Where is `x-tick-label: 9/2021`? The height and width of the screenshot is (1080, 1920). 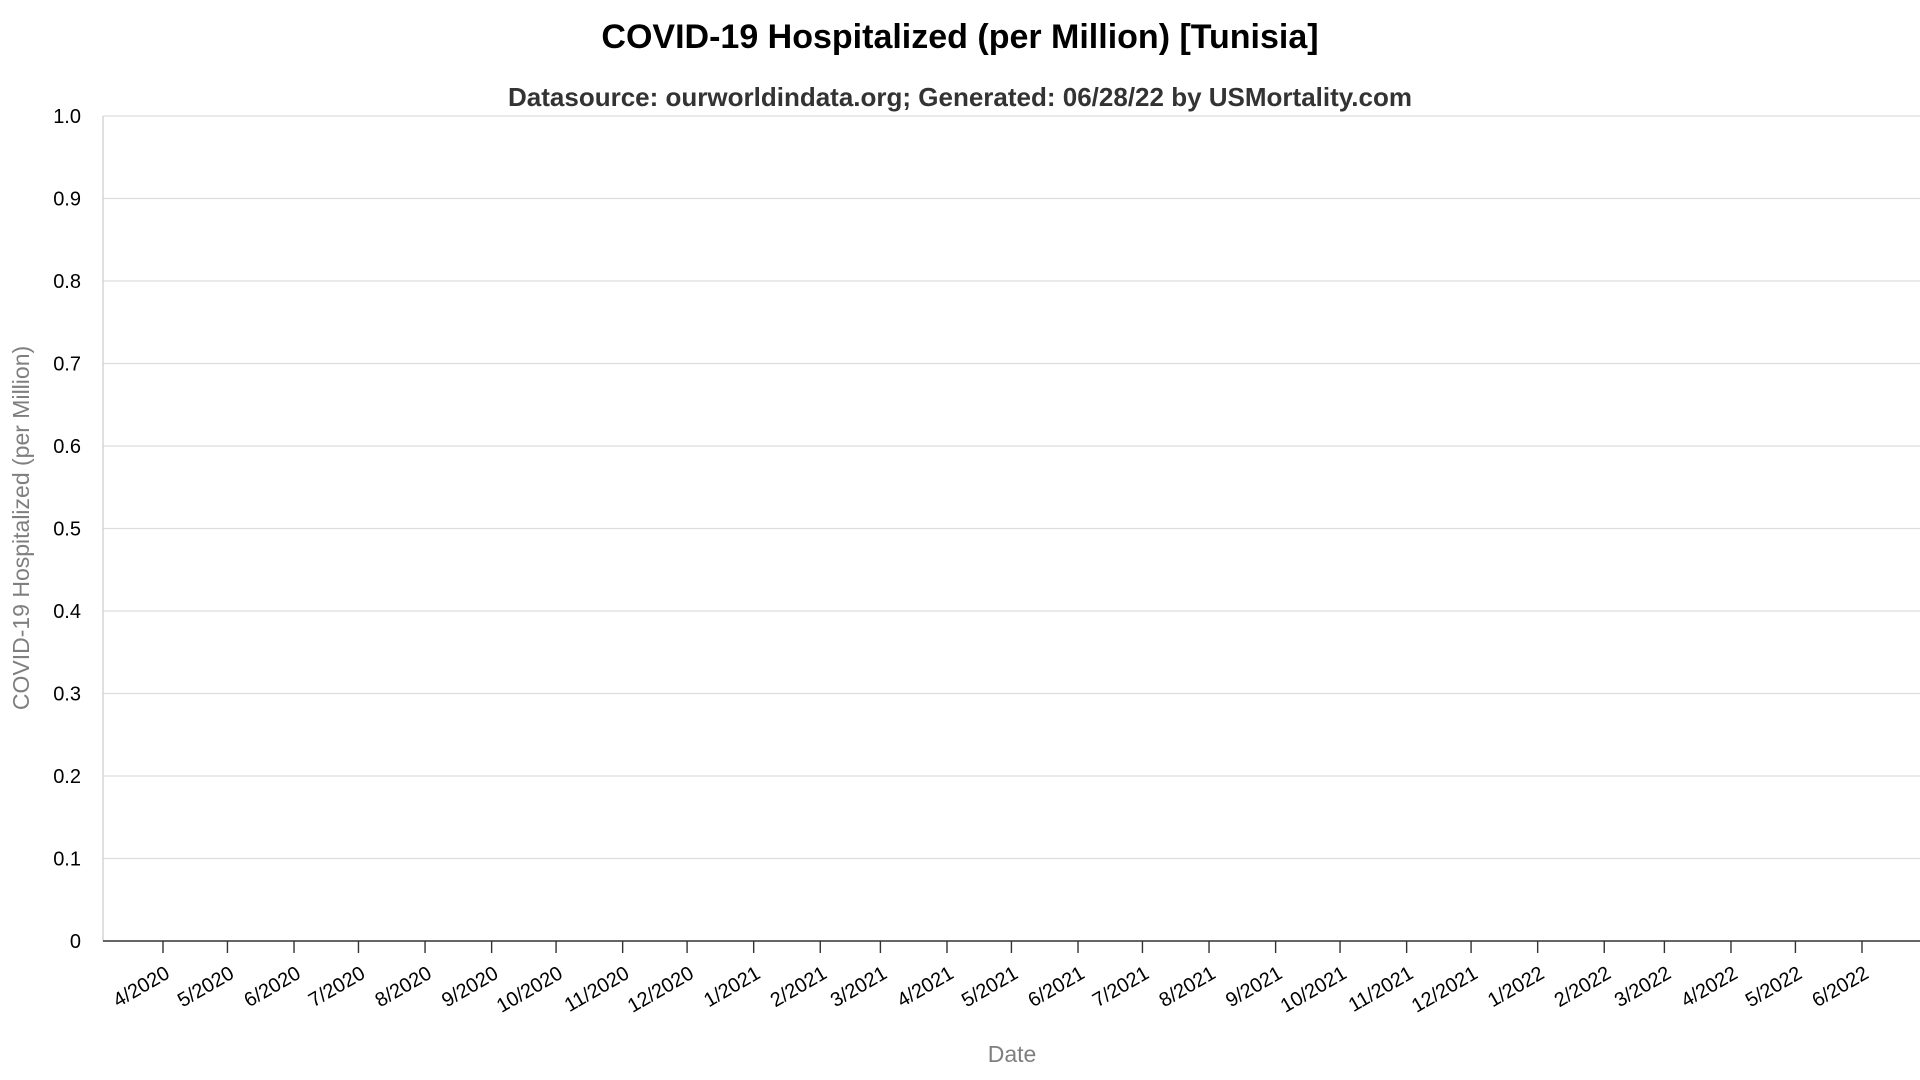
x-tick-label: 9/2021 is located at coordinates (1254, 987).